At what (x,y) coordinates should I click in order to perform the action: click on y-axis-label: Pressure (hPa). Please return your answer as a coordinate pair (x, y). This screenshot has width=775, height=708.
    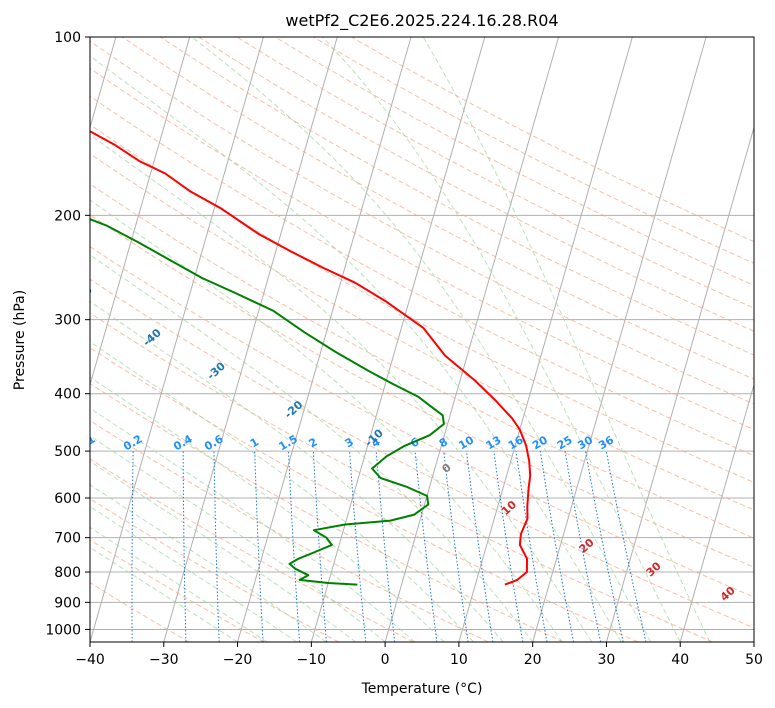
    Looking at the image, I should click on (20, 340).